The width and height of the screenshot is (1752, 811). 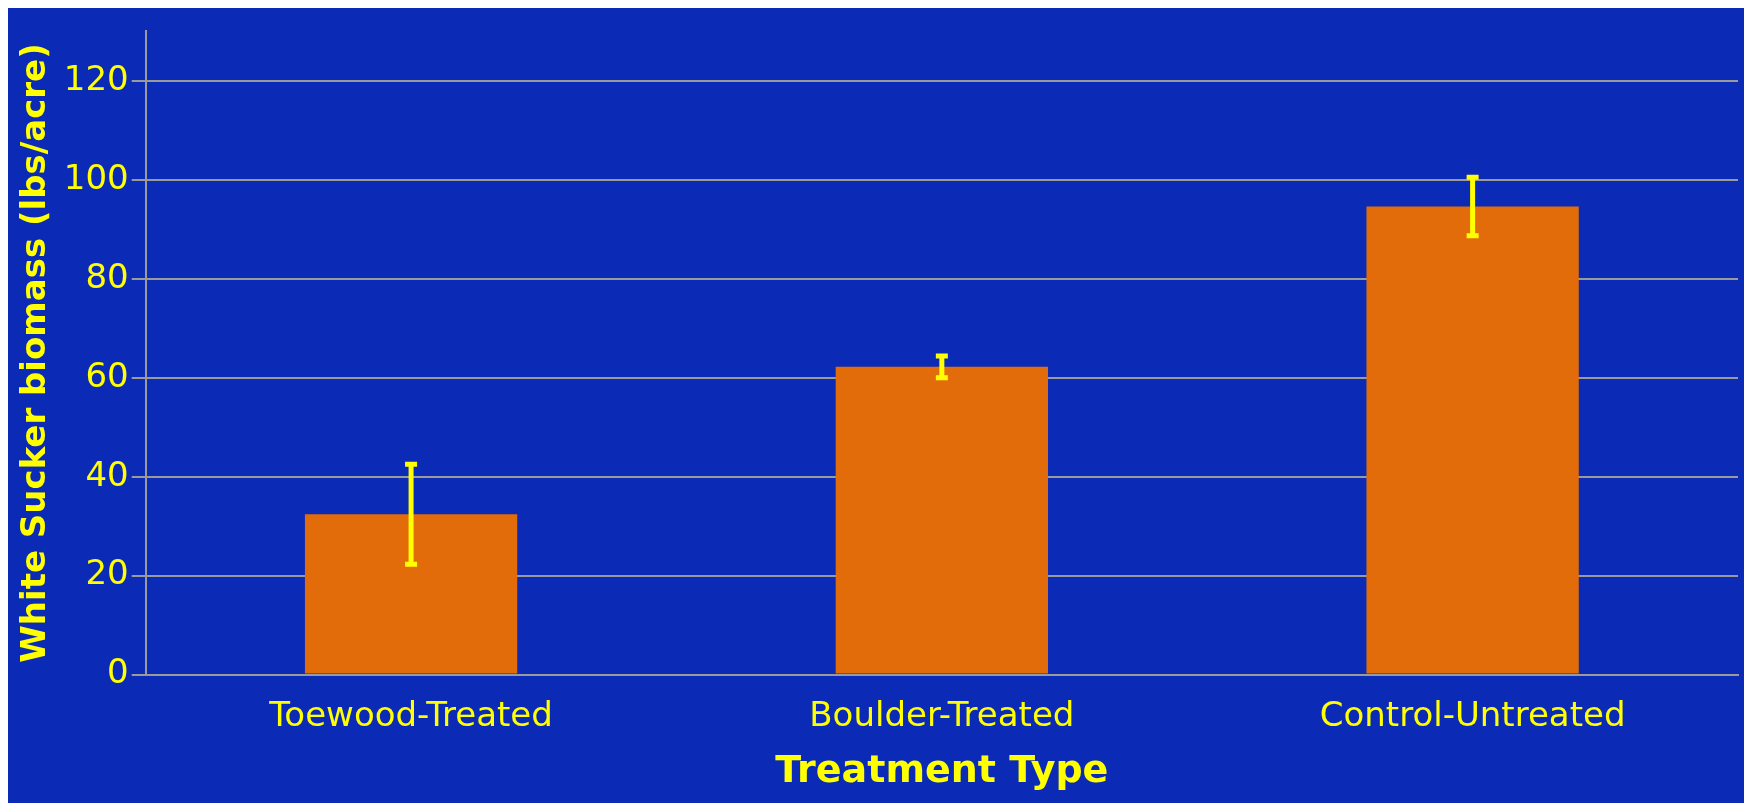 I want to click on x-tick-label: Control-Untreated, so click(x=1472, y=713).